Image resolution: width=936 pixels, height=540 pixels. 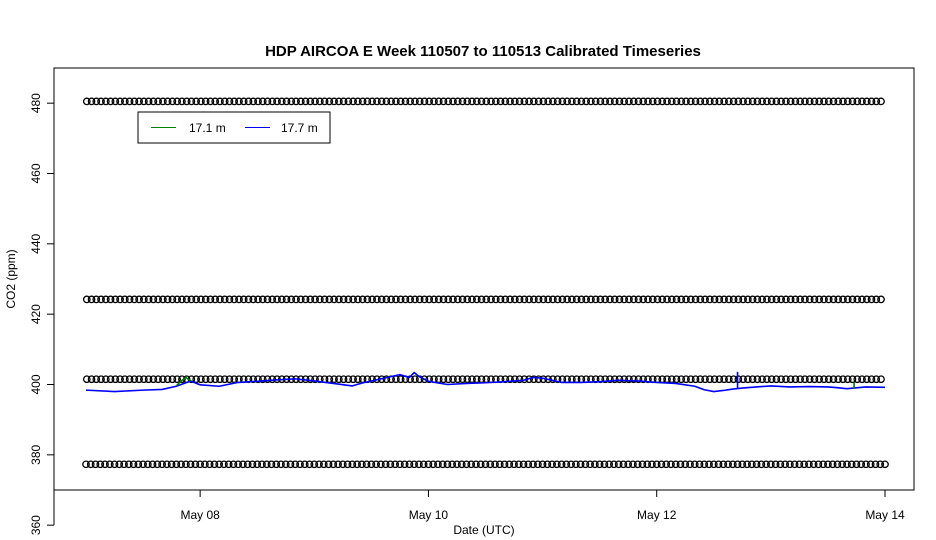 I want to click on x-axis: May 08 May 10 May 12 May 14, so click(x=542, y=506).